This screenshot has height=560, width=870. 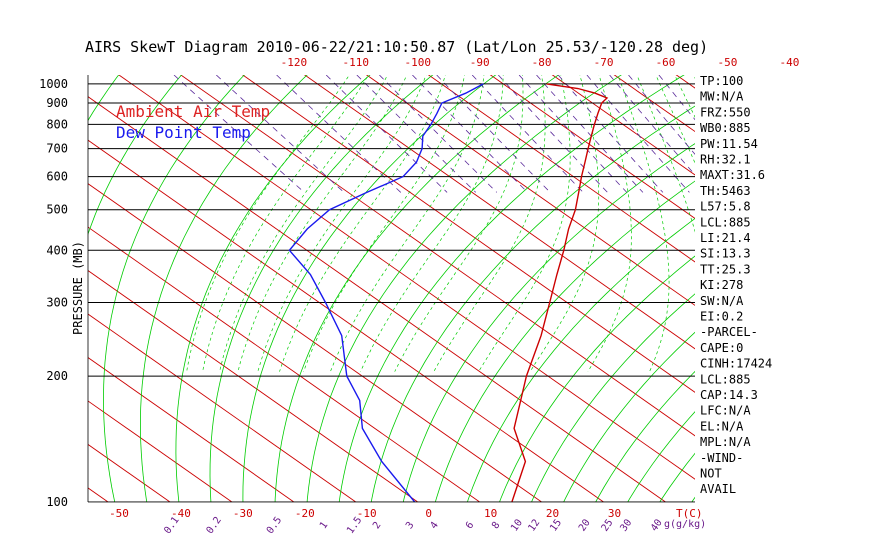 What do you see at coordinates (552, 513) in the screenshot?
I see `bottom-temp-tick-label: 20` at bounding box center [552, 513].